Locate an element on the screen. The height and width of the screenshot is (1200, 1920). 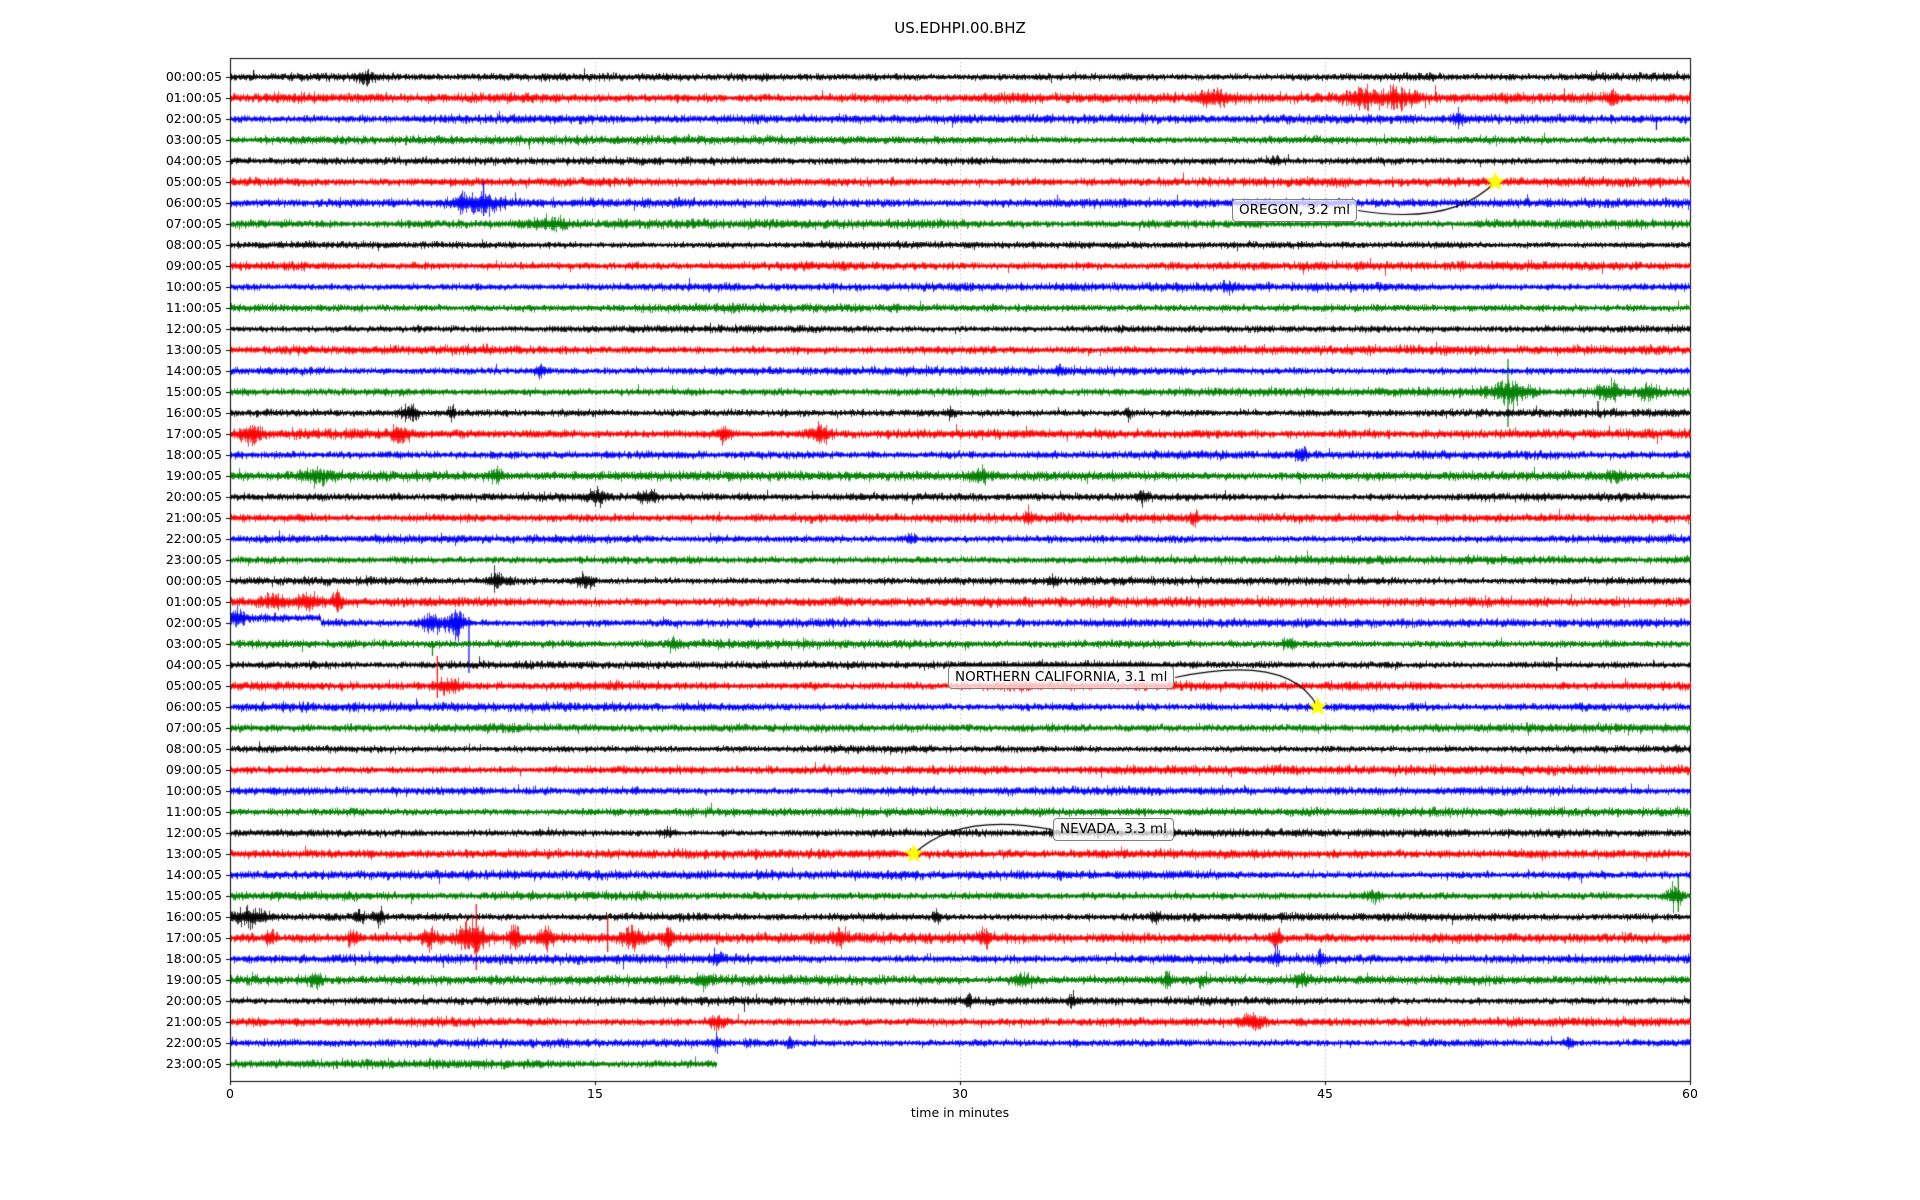
x-tick-label: 0 is located at coordinates (230, 1093).